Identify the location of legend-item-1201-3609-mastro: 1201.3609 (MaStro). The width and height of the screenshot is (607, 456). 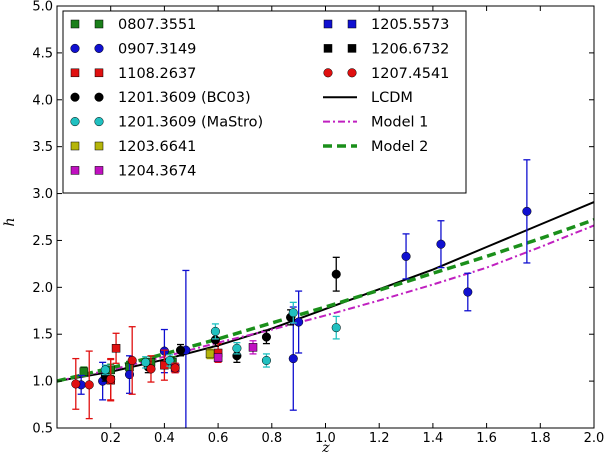
(166, 123).